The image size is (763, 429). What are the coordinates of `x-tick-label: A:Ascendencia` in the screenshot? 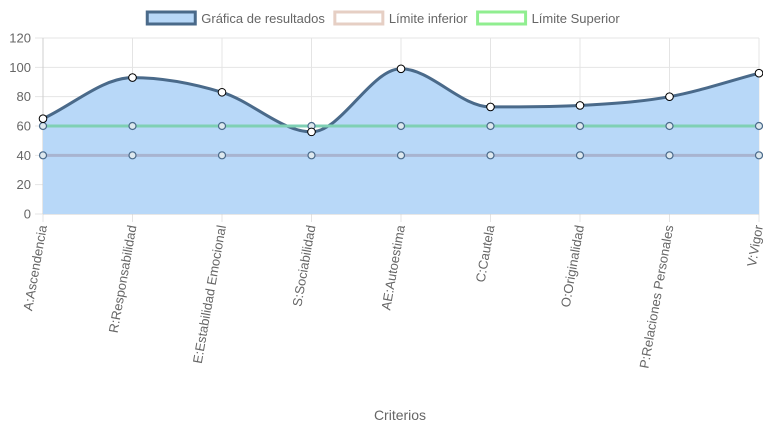 It's located at (35, 267).